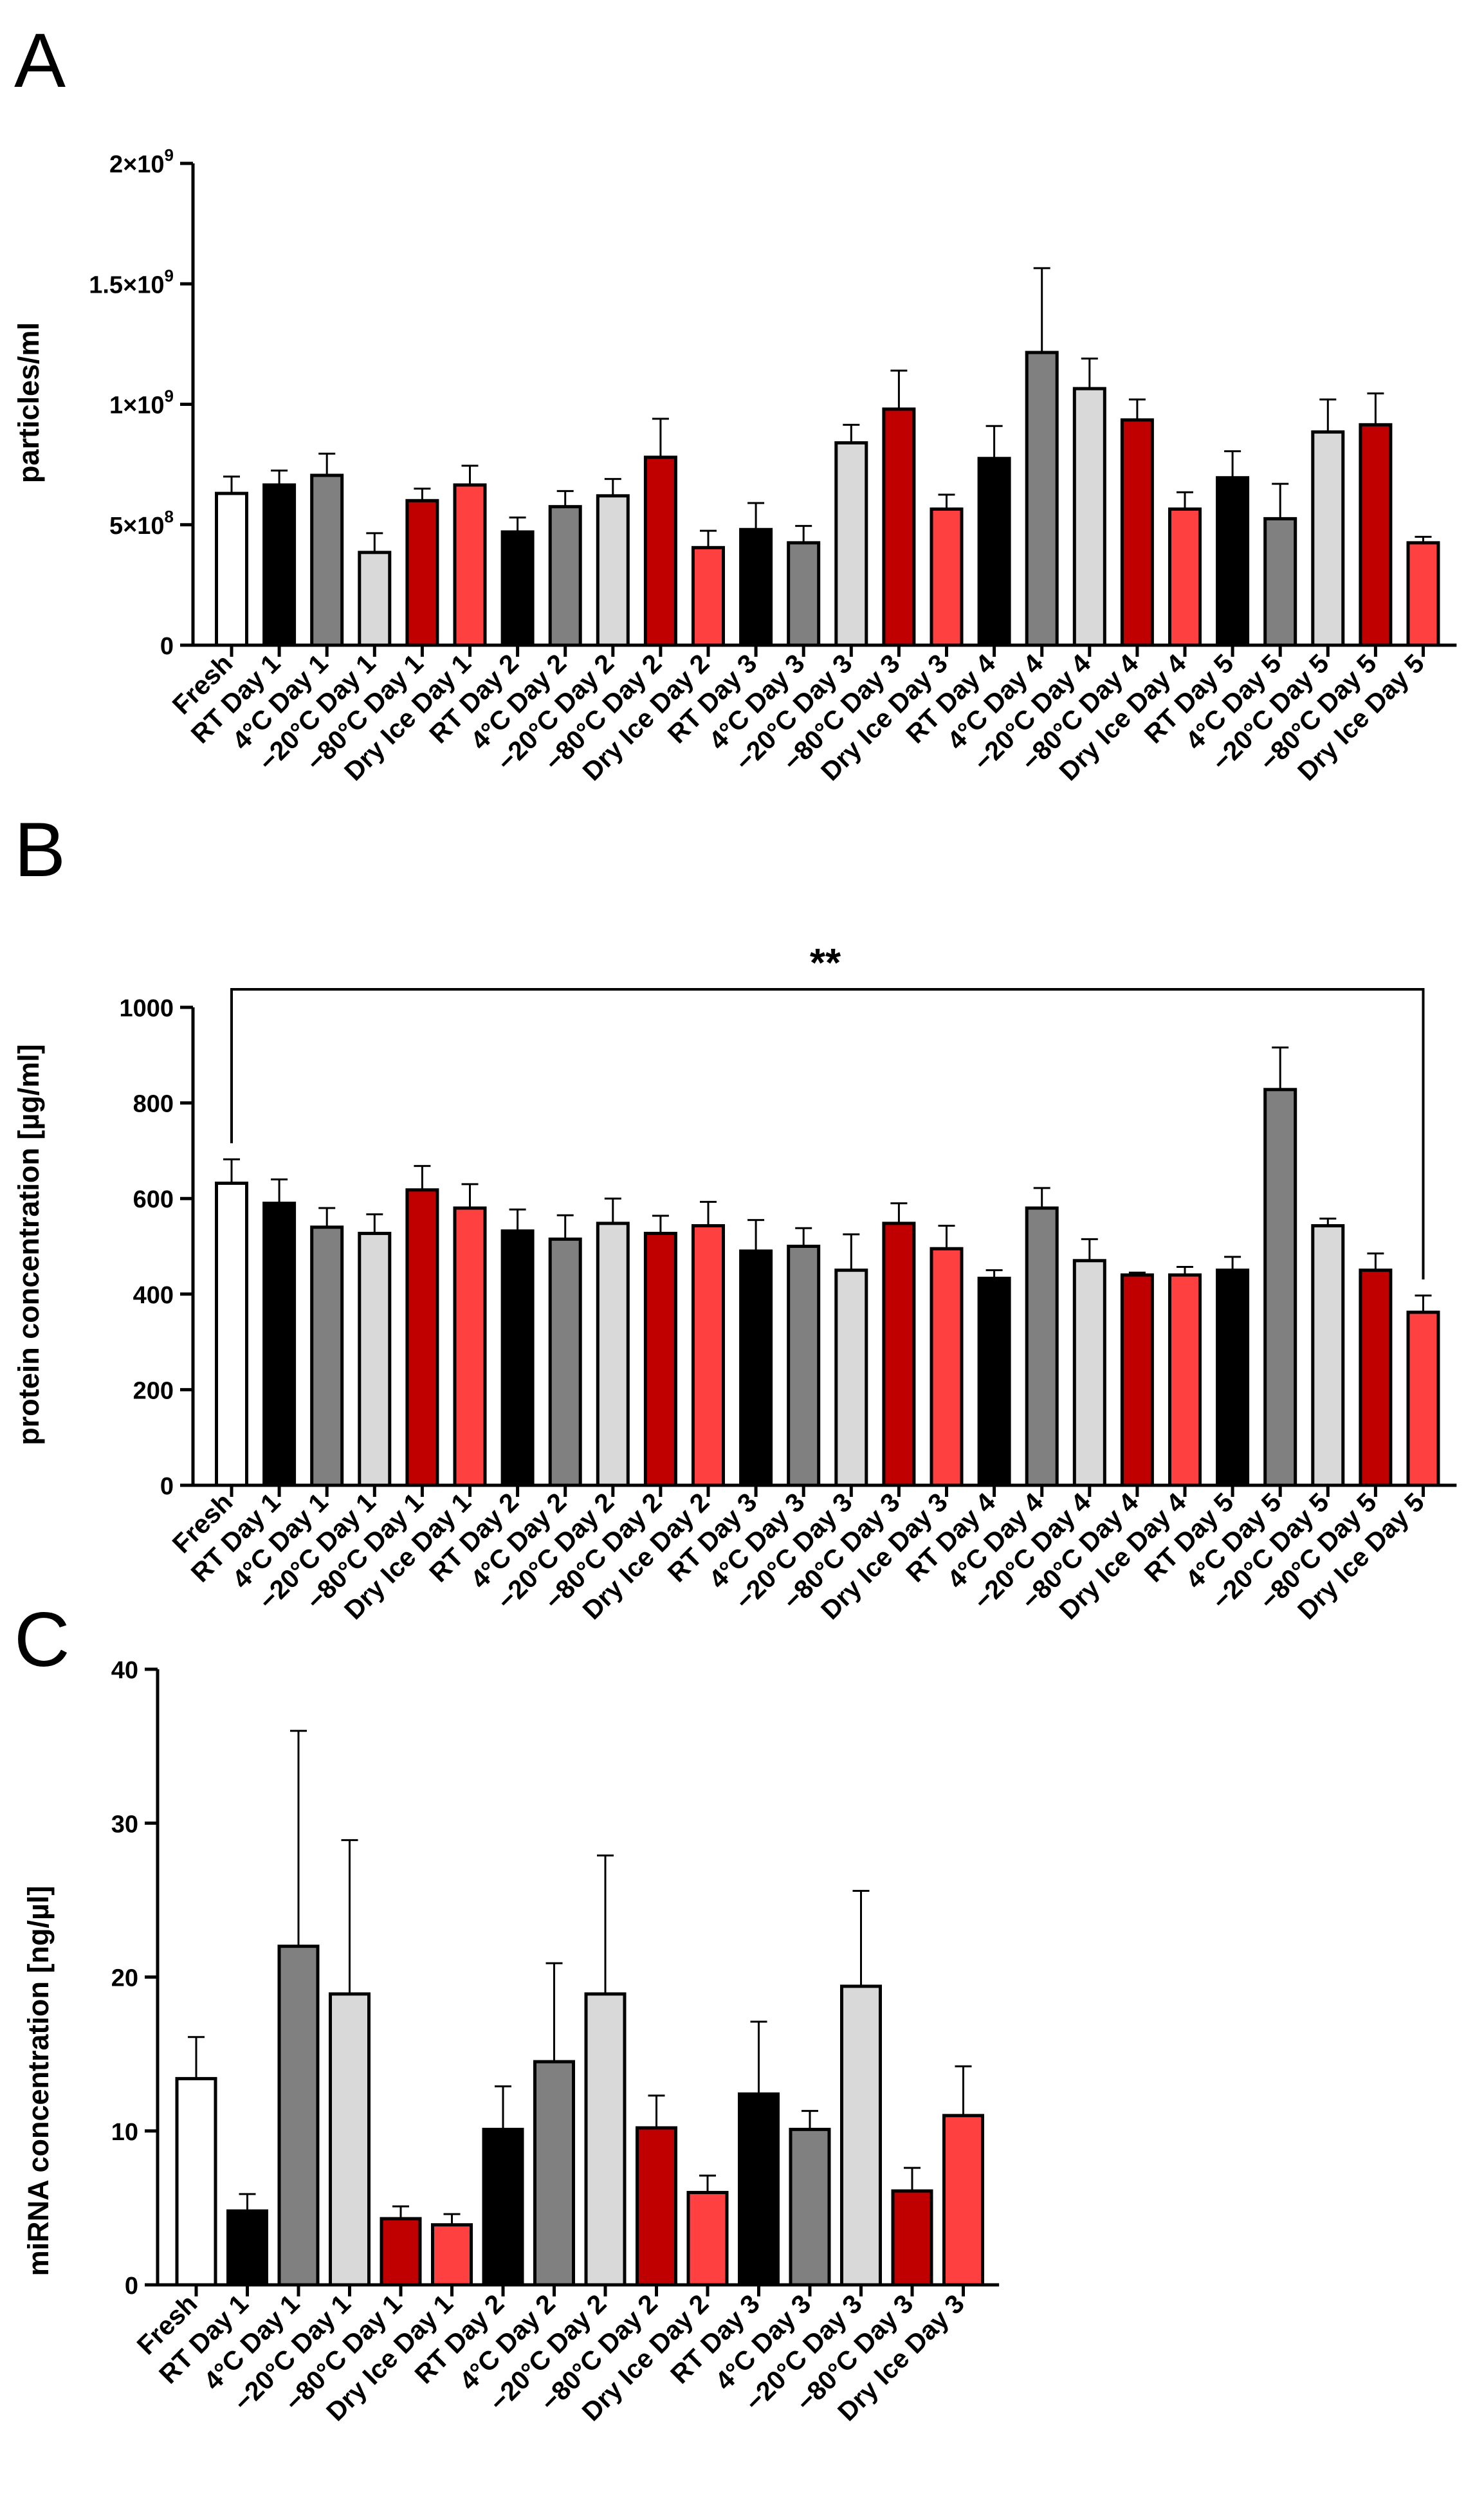 The width and height of the screenshot is (1484, 2519). I want to click on panel-label-a: A, so click(40, 60).